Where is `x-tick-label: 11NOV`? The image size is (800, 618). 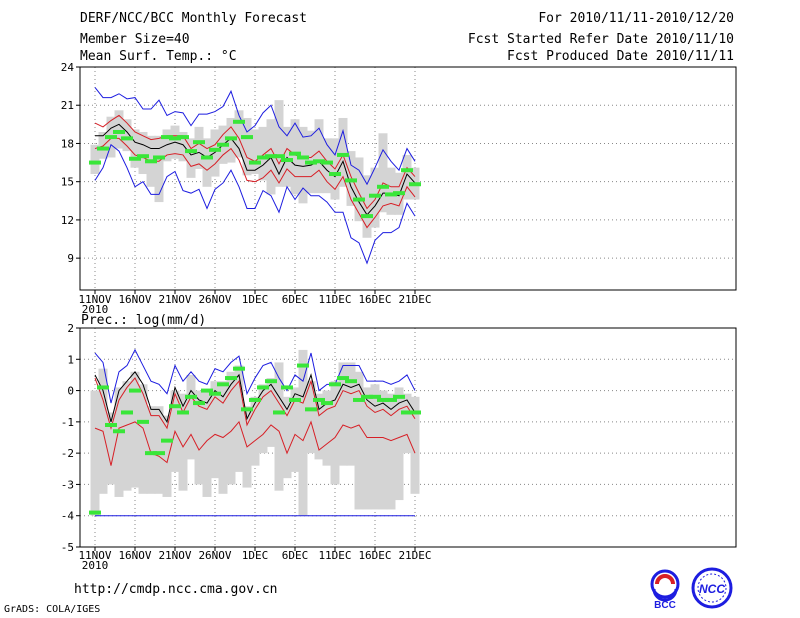 x-tick-label: 11NOV is located at coordinates (94, 555).